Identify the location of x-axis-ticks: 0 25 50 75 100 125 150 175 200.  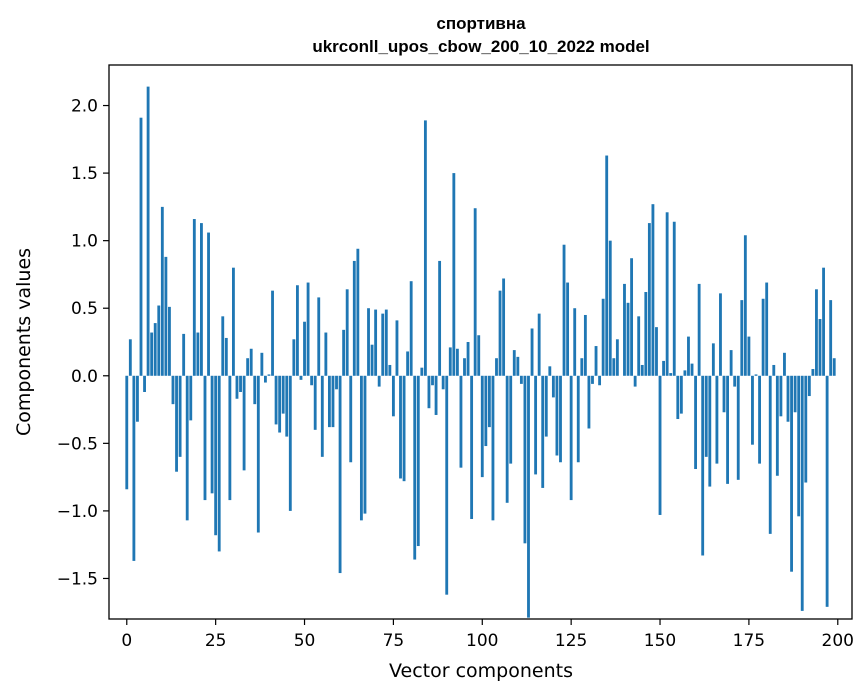
(487, 635).